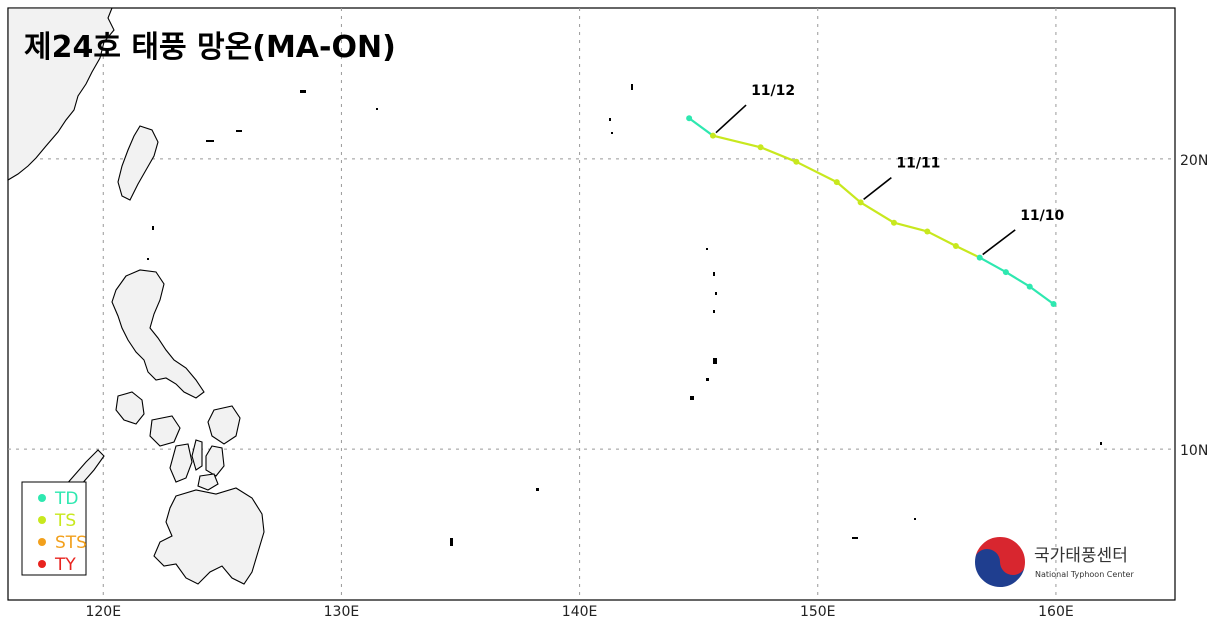 This screenshot has width=1223, height=629. Describe the element at coordinates (224, 425) in the screenshot. I see `samar-island` at that location.